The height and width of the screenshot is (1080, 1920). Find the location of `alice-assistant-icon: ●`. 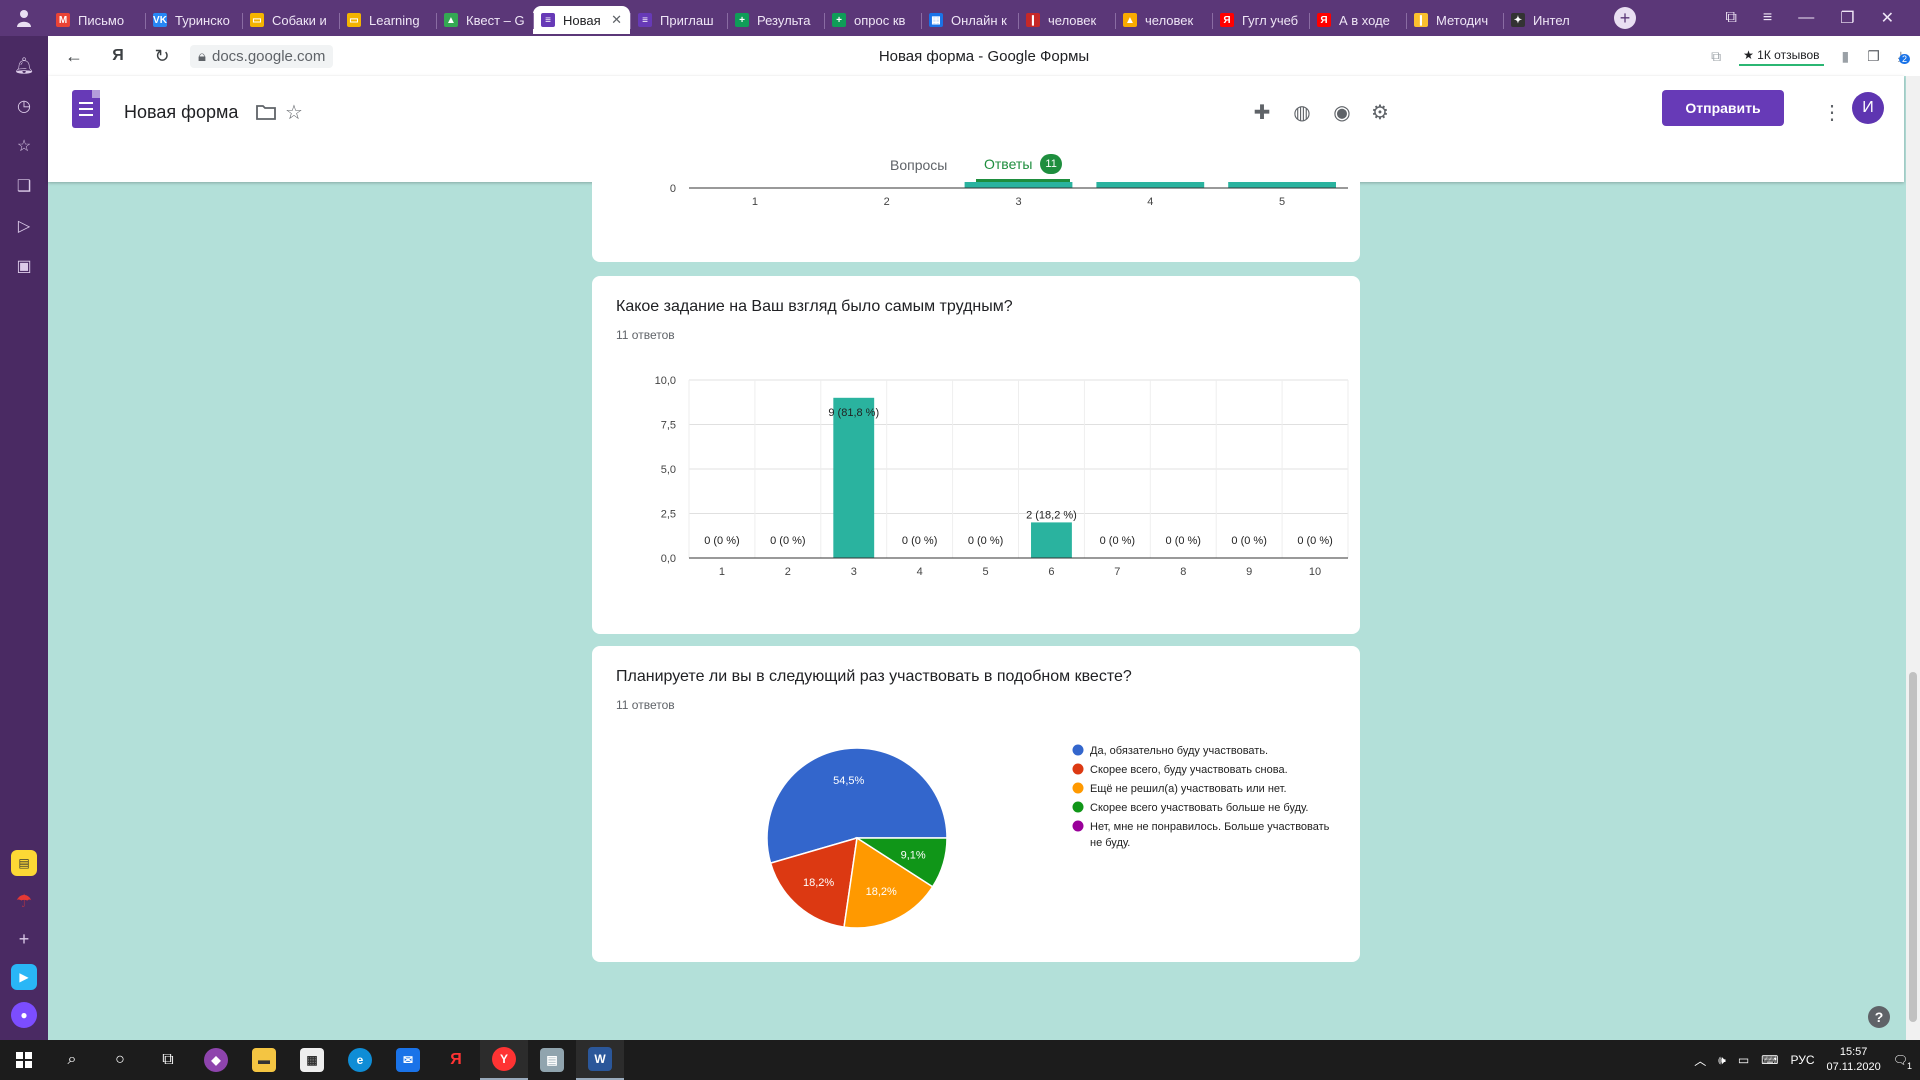

alice-assistant-icon: ● is located at coordinates (24, 1015).